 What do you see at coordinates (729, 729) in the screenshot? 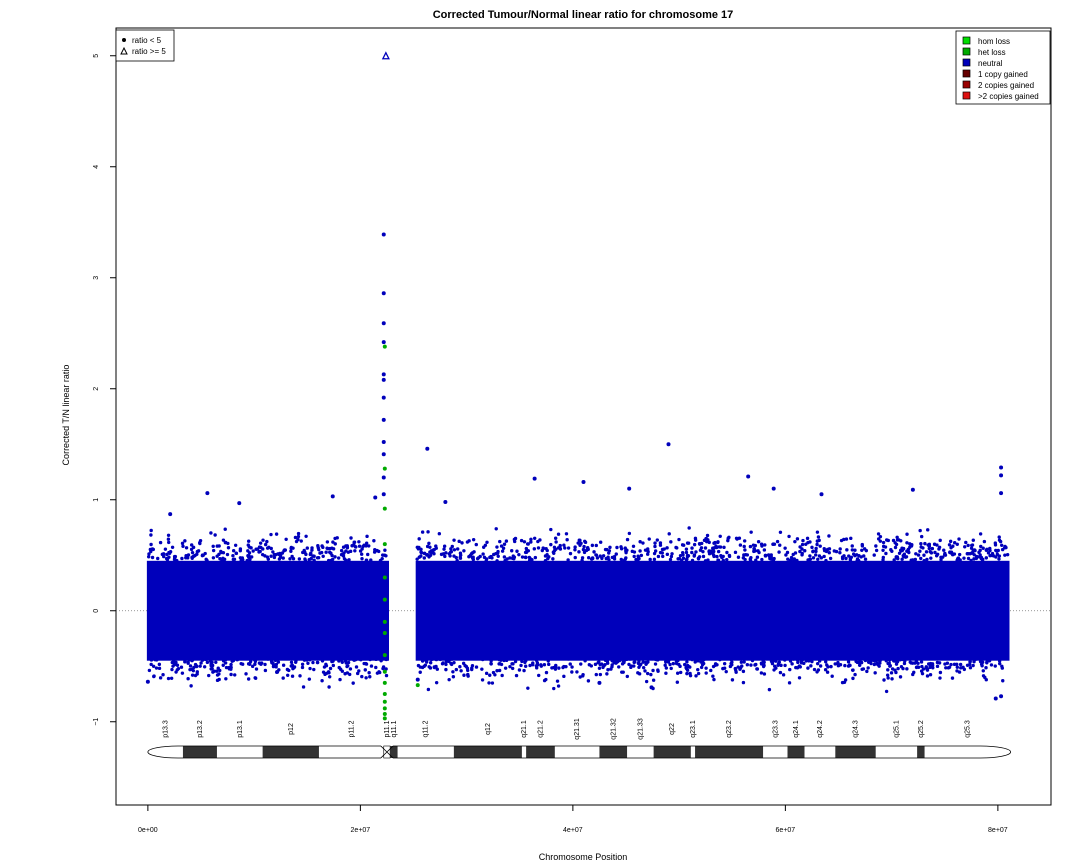
I see `ideogram-band-label: q23.2` at bounding box center [729, 729].